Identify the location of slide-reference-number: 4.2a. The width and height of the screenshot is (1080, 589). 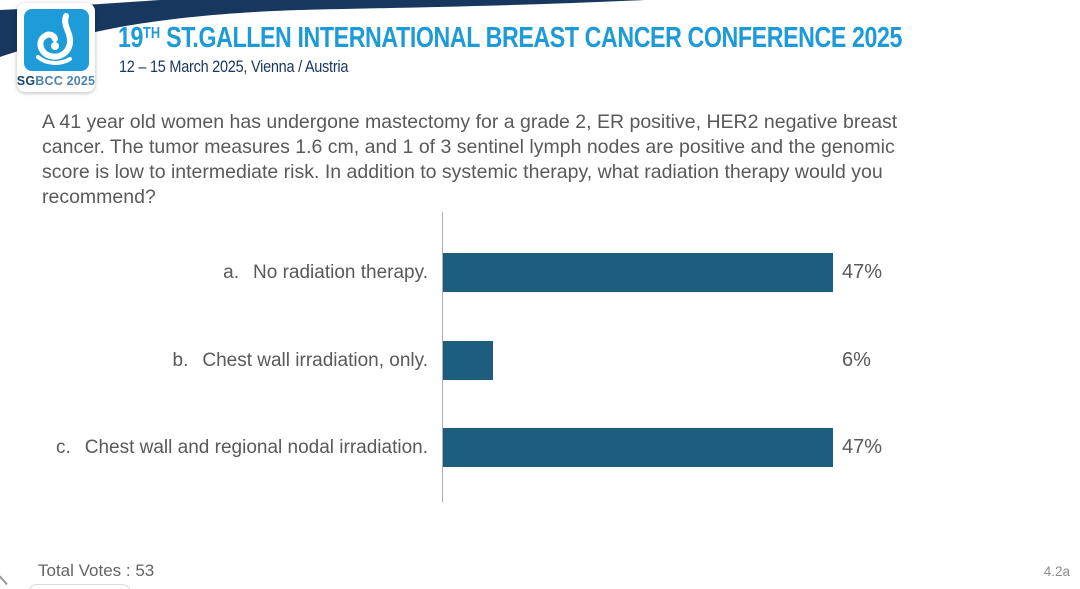
(1056, 571).